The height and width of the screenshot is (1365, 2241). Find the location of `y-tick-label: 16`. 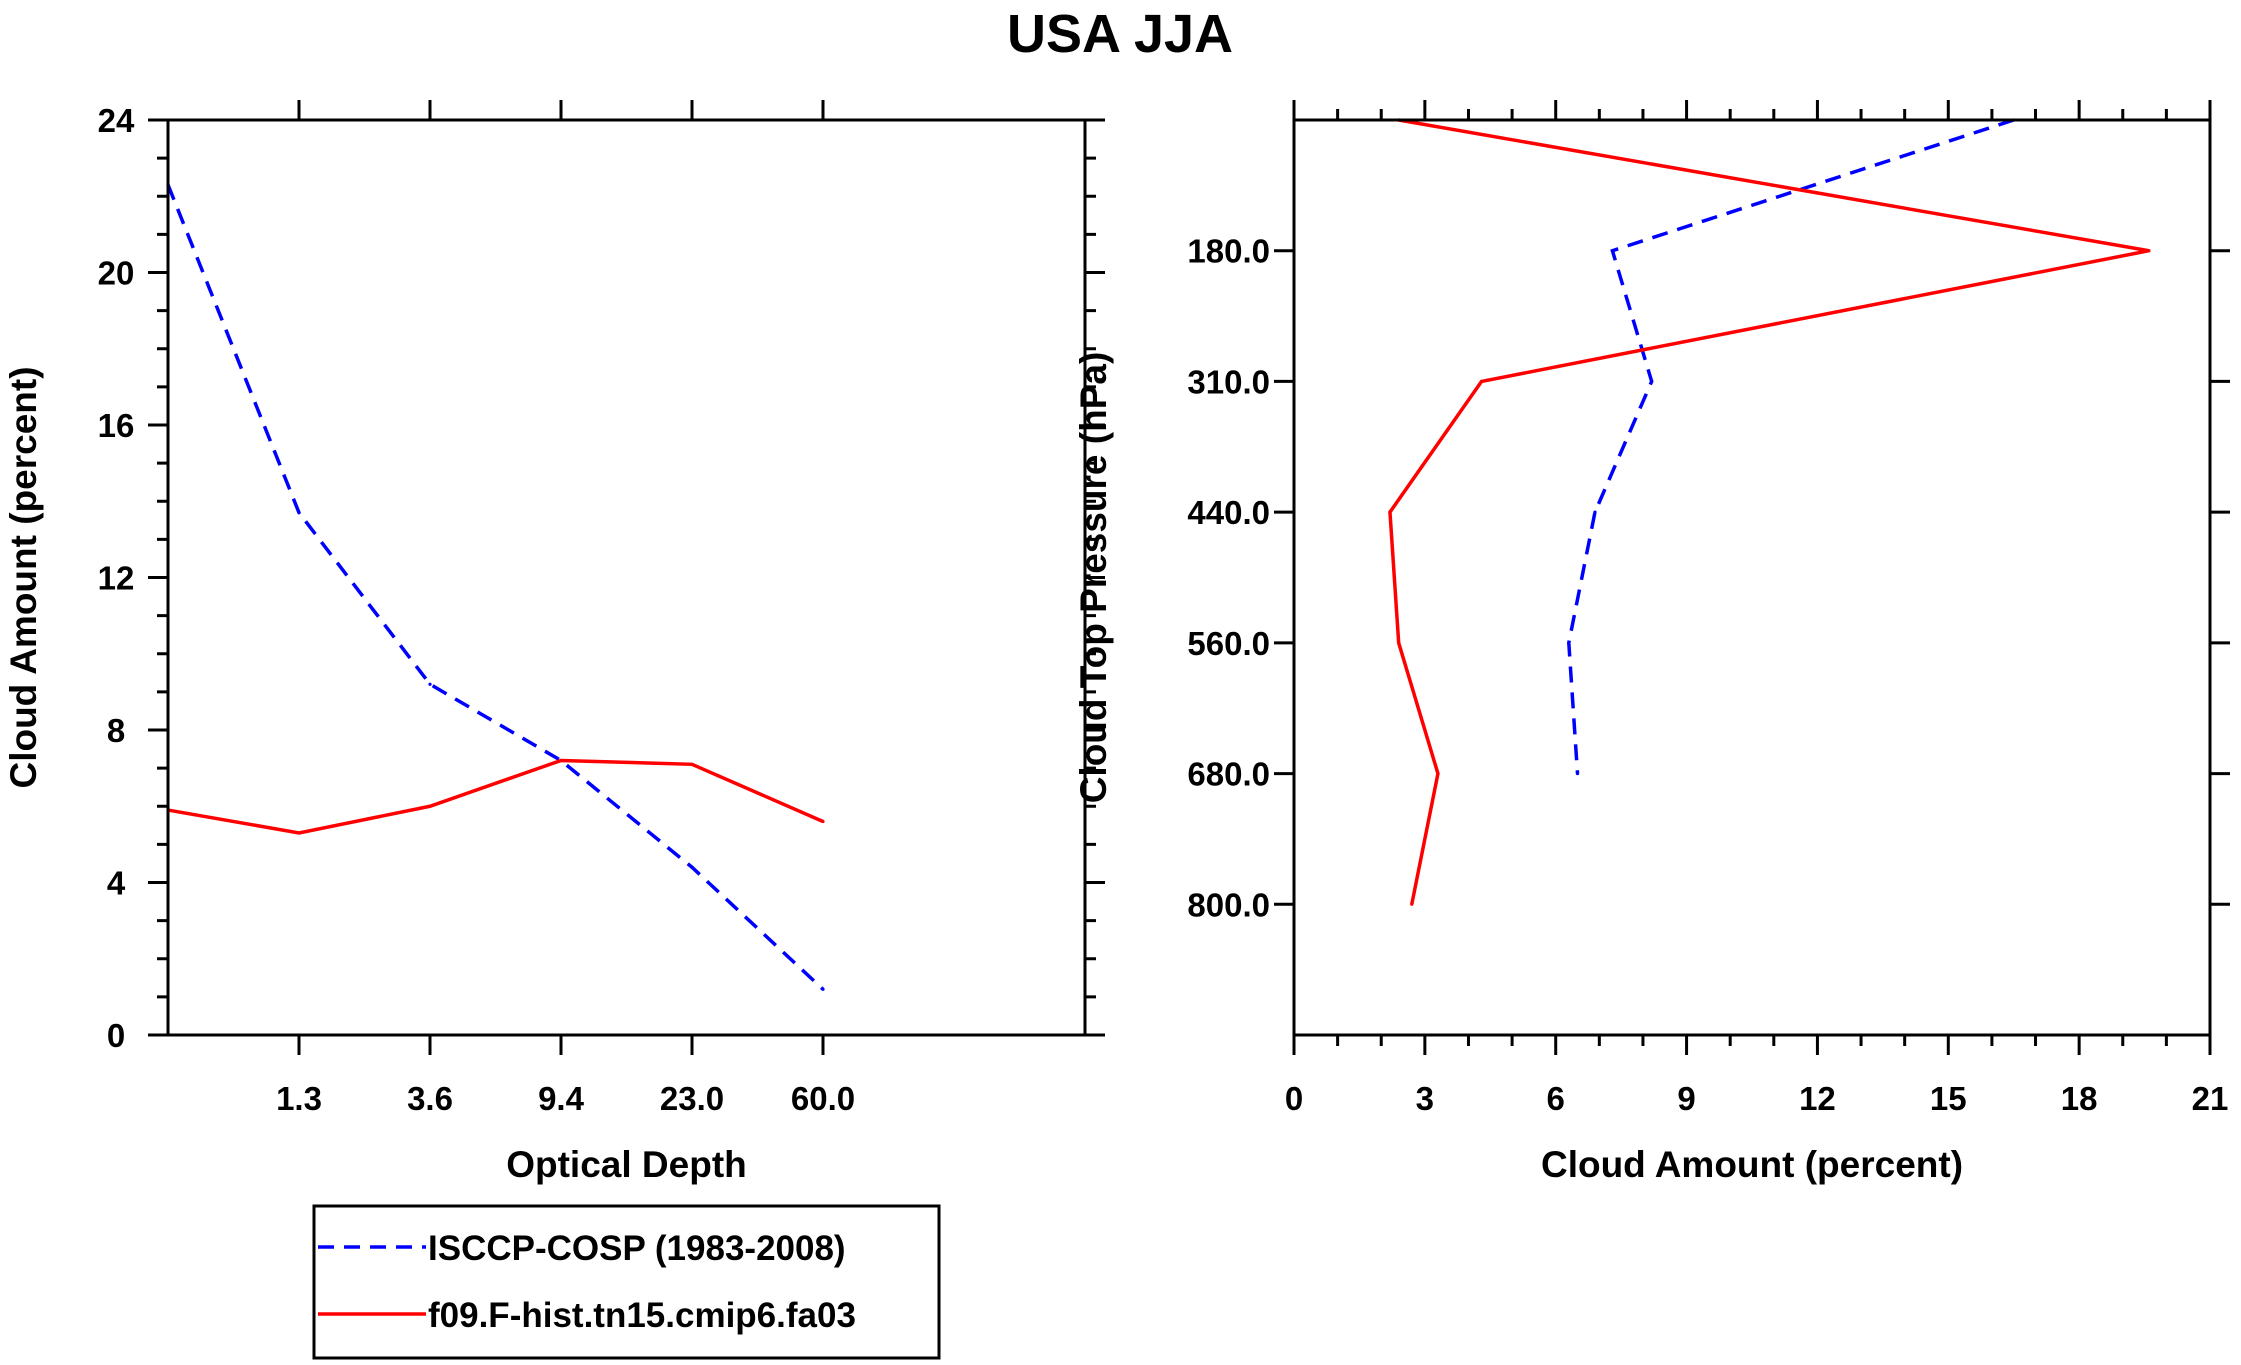

y-tick-label: 16 is located at coordinates (116, 425).